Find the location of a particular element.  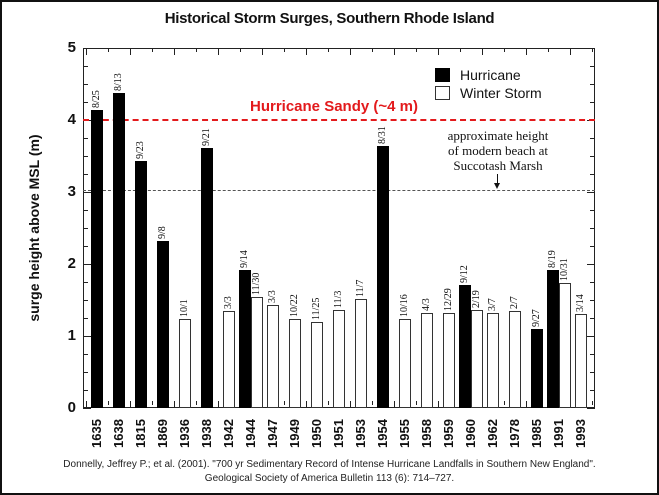

x-tick-label: 1978 is located at coordinates (514, 433).